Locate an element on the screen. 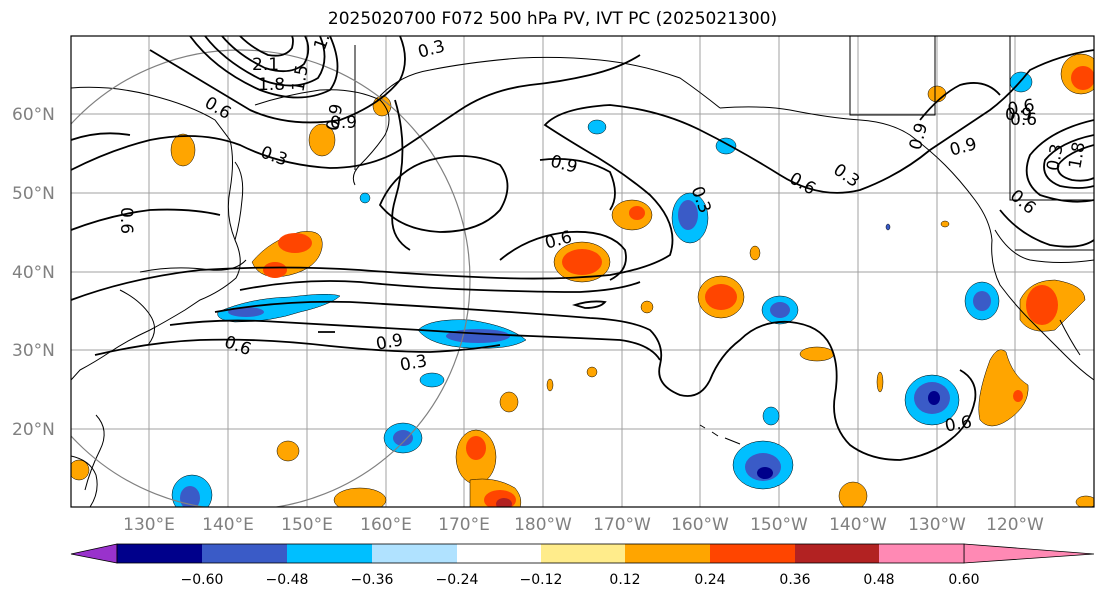 The image size is (1105, 601). lon-label: 180°W is located at coordinates (543, 525).